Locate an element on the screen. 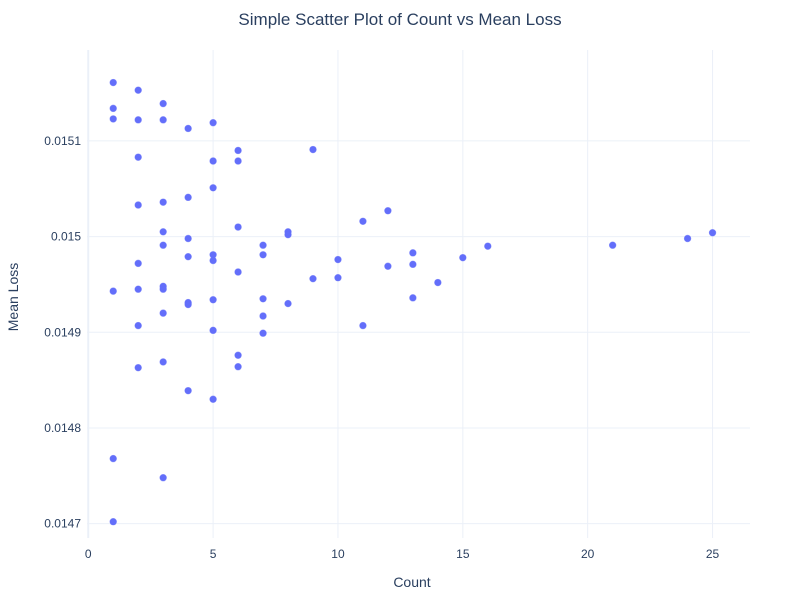  x-tick-label: 20 is located at coordinates (588, 554).